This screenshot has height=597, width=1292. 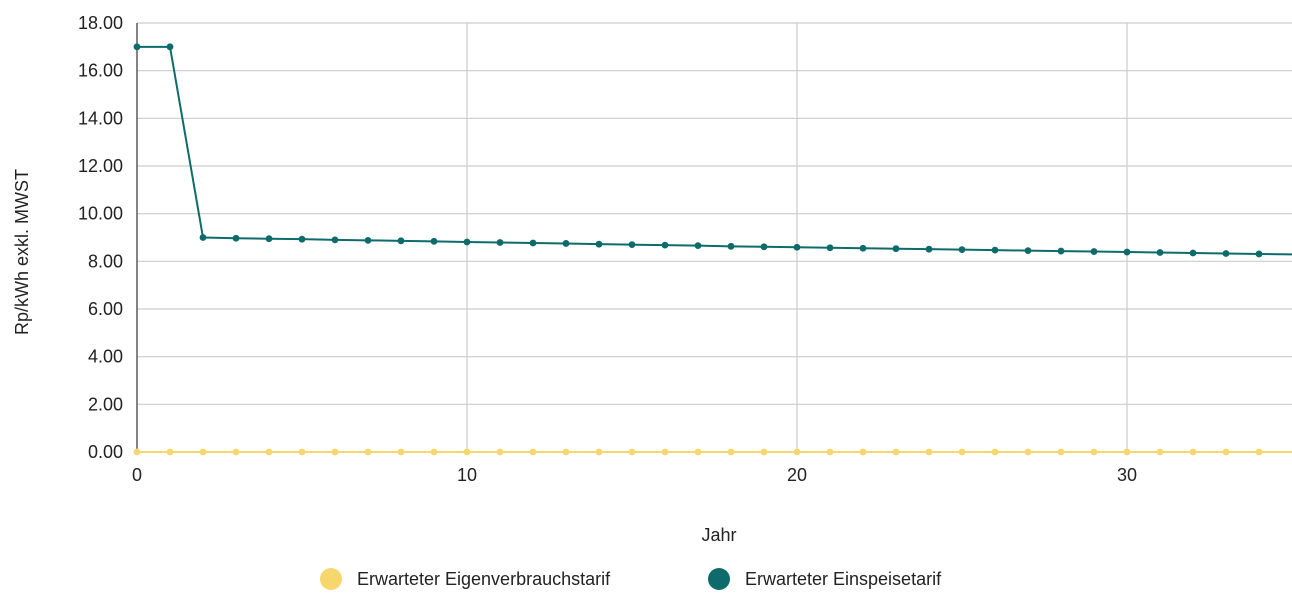 I want to click on x-tick-label: 0, so click(x=137, y=475).